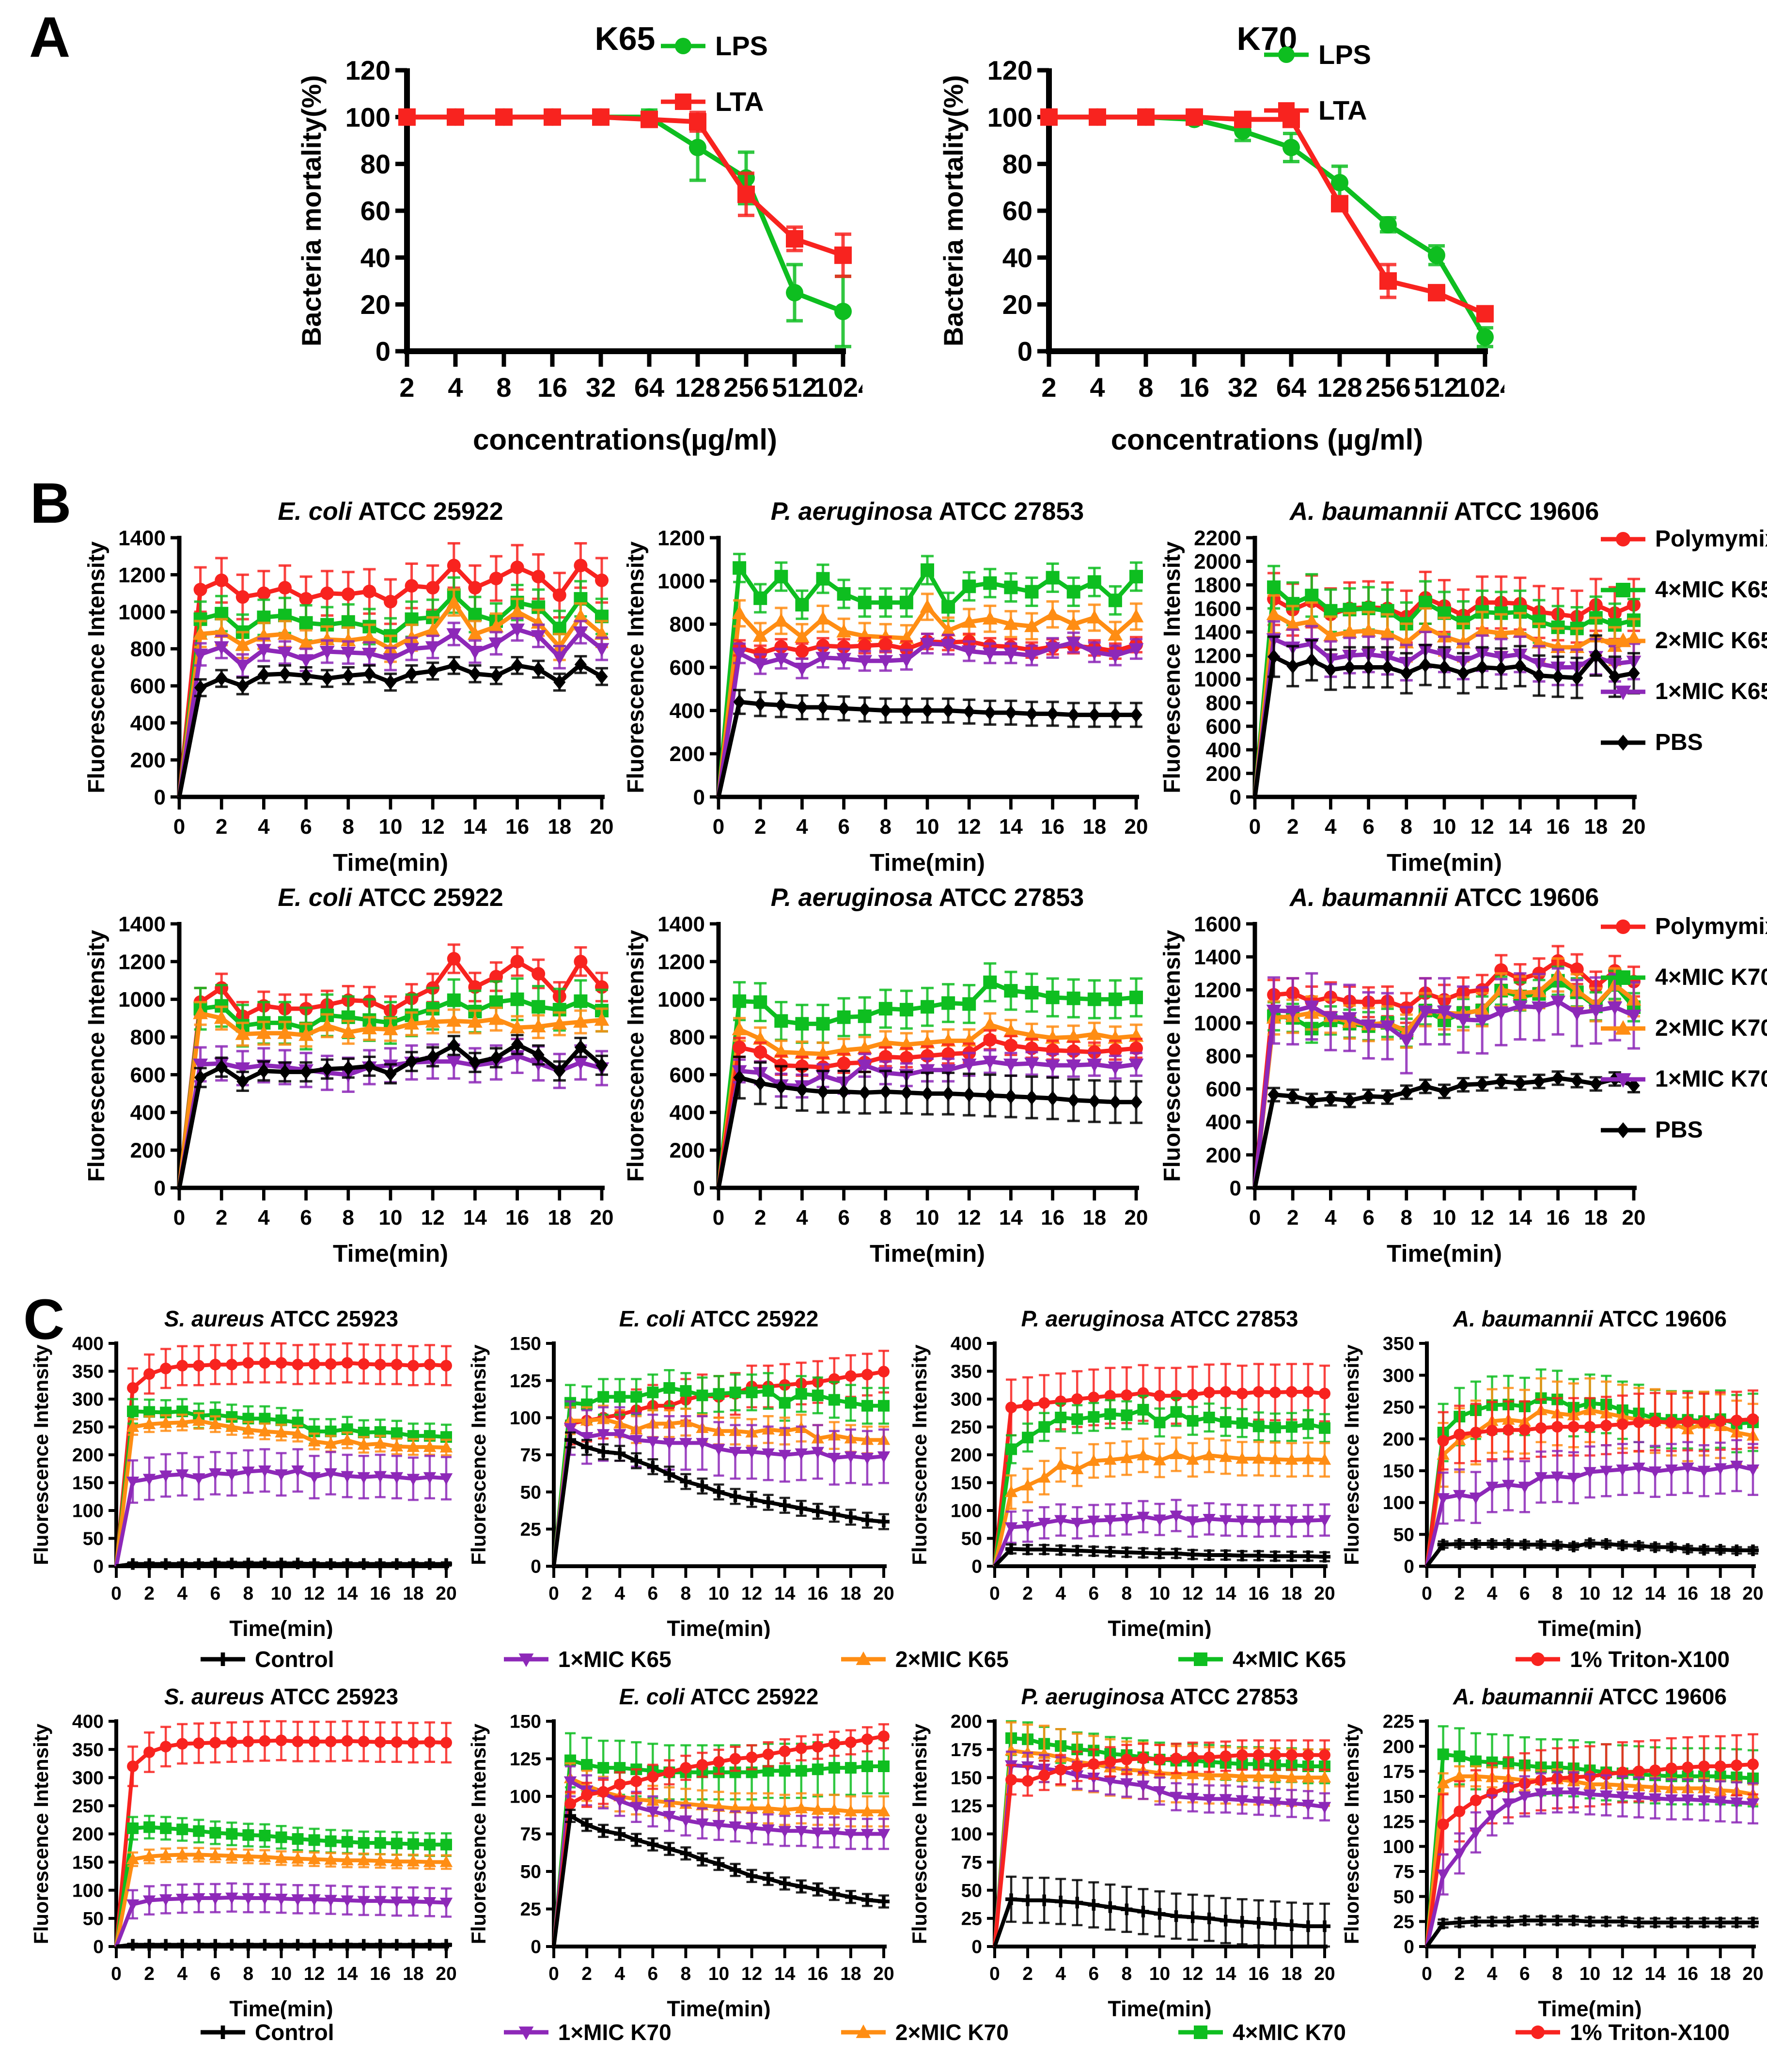 This screenshot has height=2072, width=1767. What do you see at coordinates (1524, 1593) in the screenshot?
I see `svg-text: 6` at bounding box center [1524, 1593].